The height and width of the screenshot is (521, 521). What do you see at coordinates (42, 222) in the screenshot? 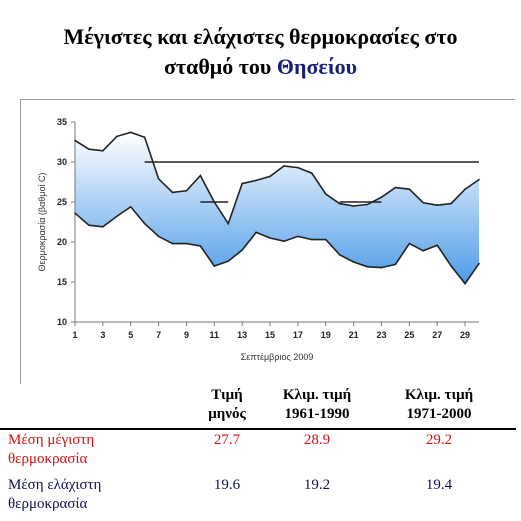
I see `y-axis-label: Θερμοκρασία (βαθμοί C)` at bounding box center [42, 222].